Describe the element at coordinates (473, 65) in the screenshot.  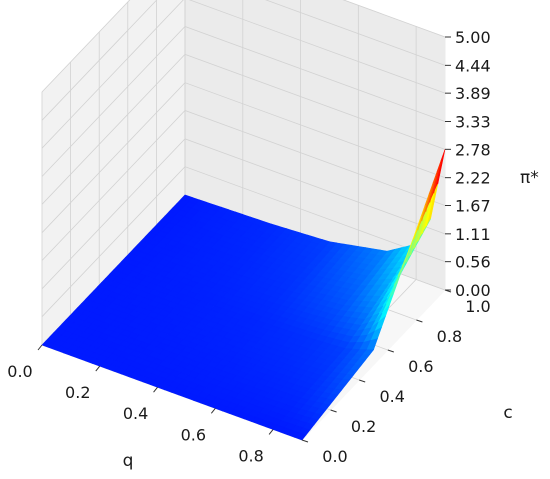
I see `z-tick-label: 4.44` at that location.